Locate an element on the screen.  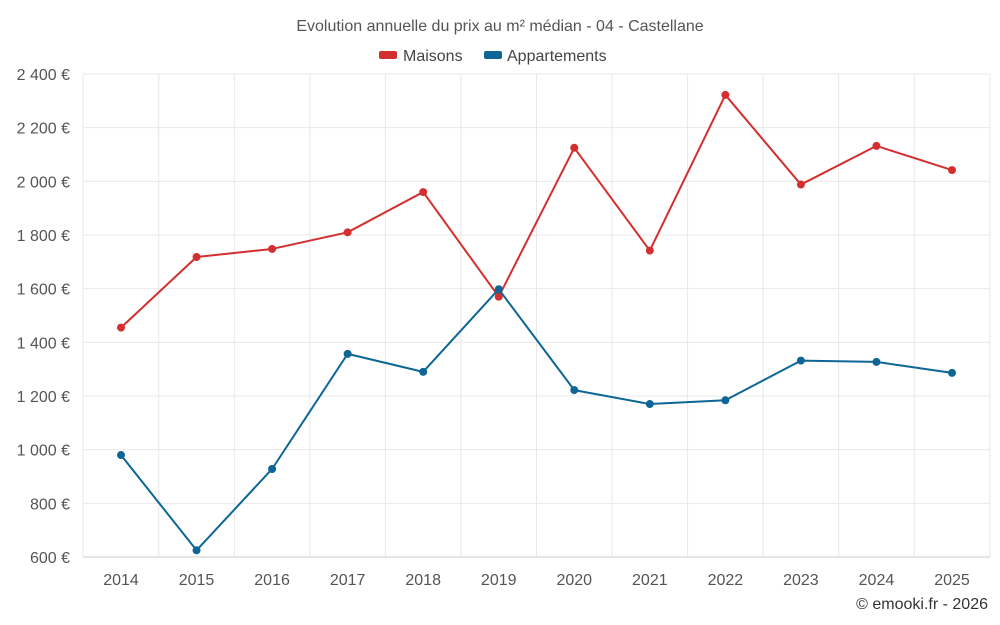
data-point-maisons-2023 is located at coordinates (800, 184).